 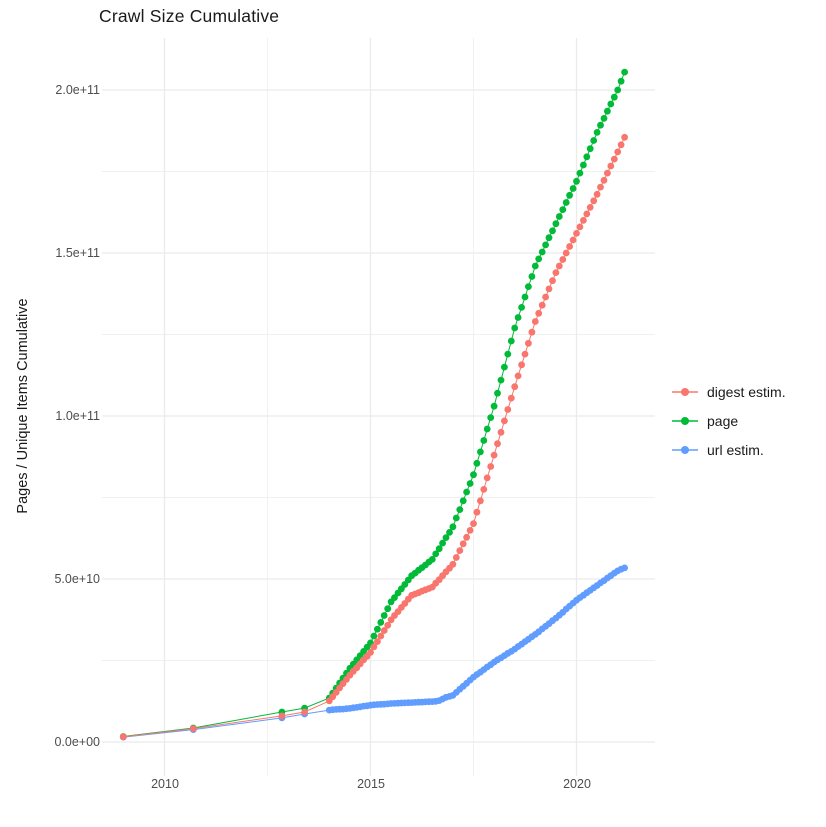 What do you see at coordinates (77, 90) in the screenshot?
I see `y-tick-label-4: 2.0e+11` at bounding box center [77, 90].